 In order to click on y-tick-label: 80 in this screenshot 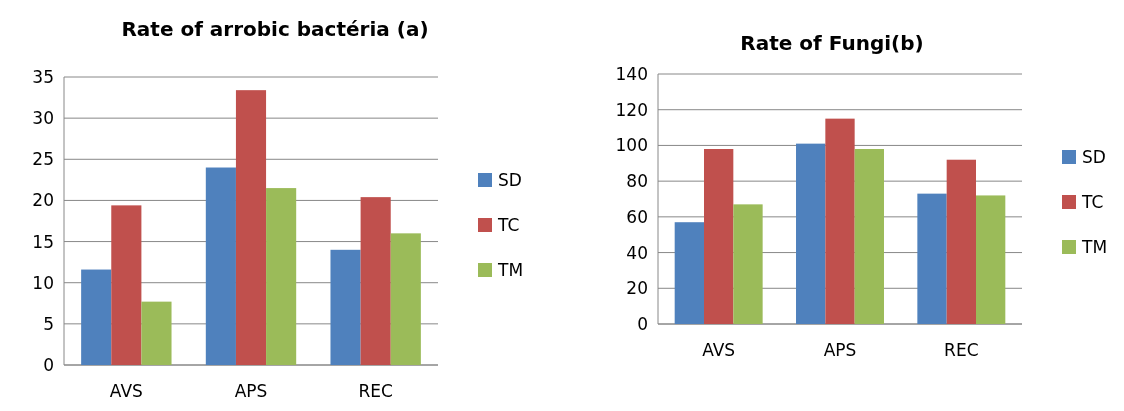, I will do `click(637, 181)`.